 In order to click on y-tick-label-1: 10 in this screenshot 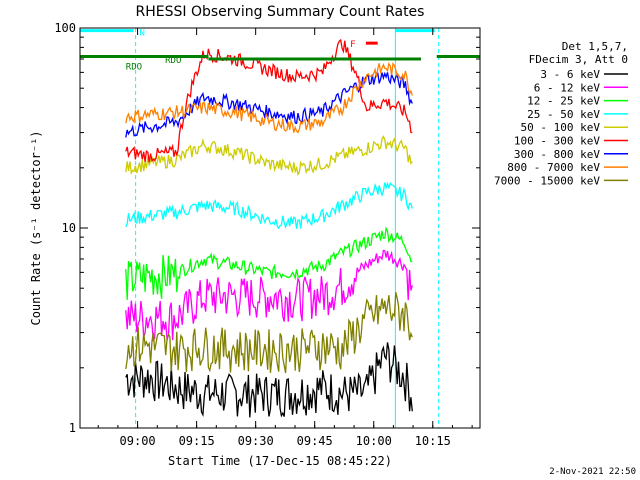, I will do `click(69, 228)`.